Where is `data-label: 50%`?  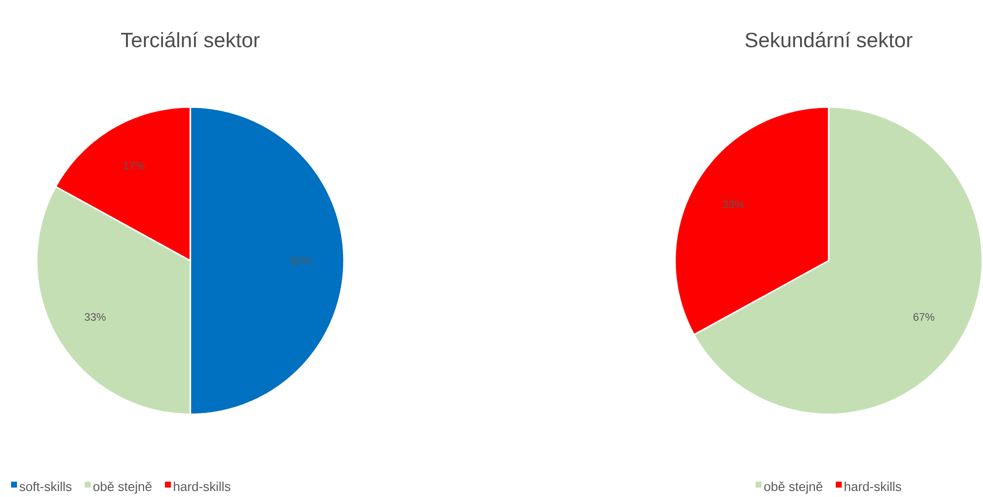 data-label: 50% is located at coordinates (301, 260).